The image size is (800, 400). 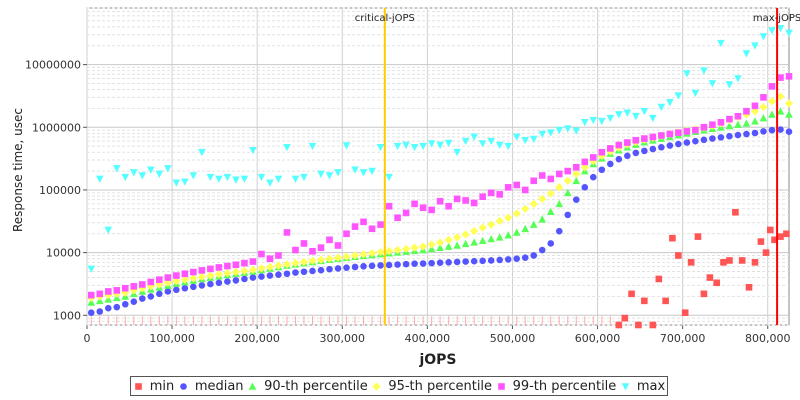 I want to click on y-tick-label: 1000, so click(x=67, y=315).